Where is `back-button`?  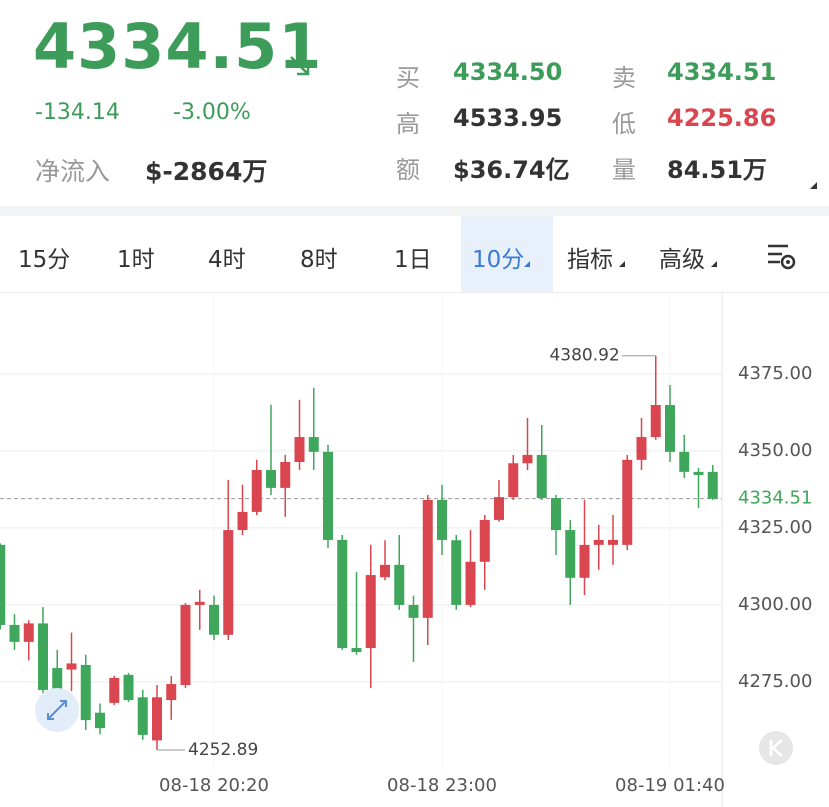
back-button is located at coordinates (776, 748).